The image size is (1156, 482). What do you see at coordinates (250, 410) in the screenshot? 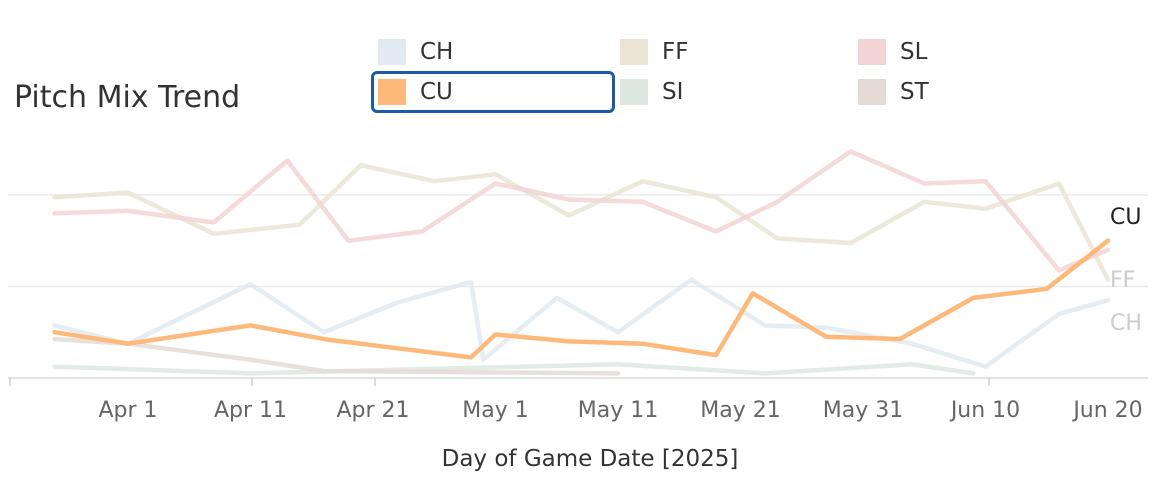
I see `x-tick-label: Apr 11` at bounding box center [250, 410].